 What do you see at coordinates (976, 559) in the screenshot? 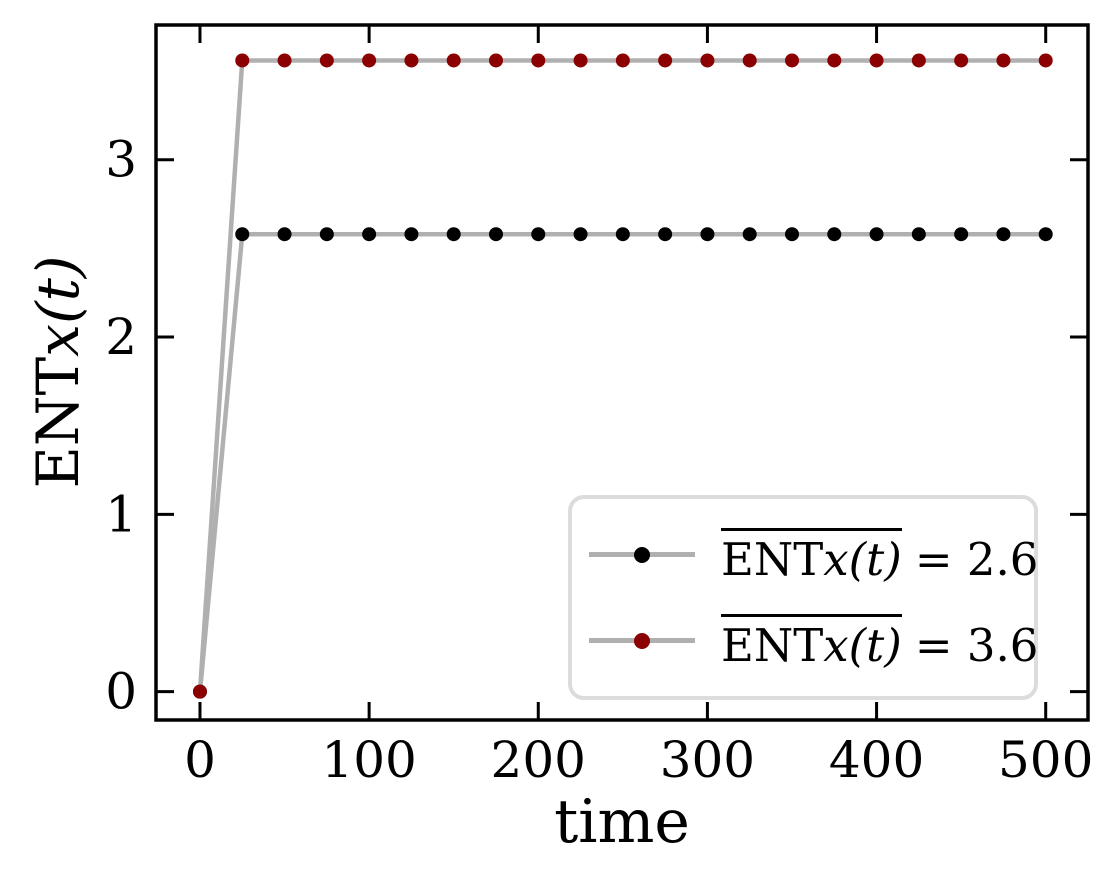
I see `legend-label-value: = 2.6` at bounding box center [976, 559].